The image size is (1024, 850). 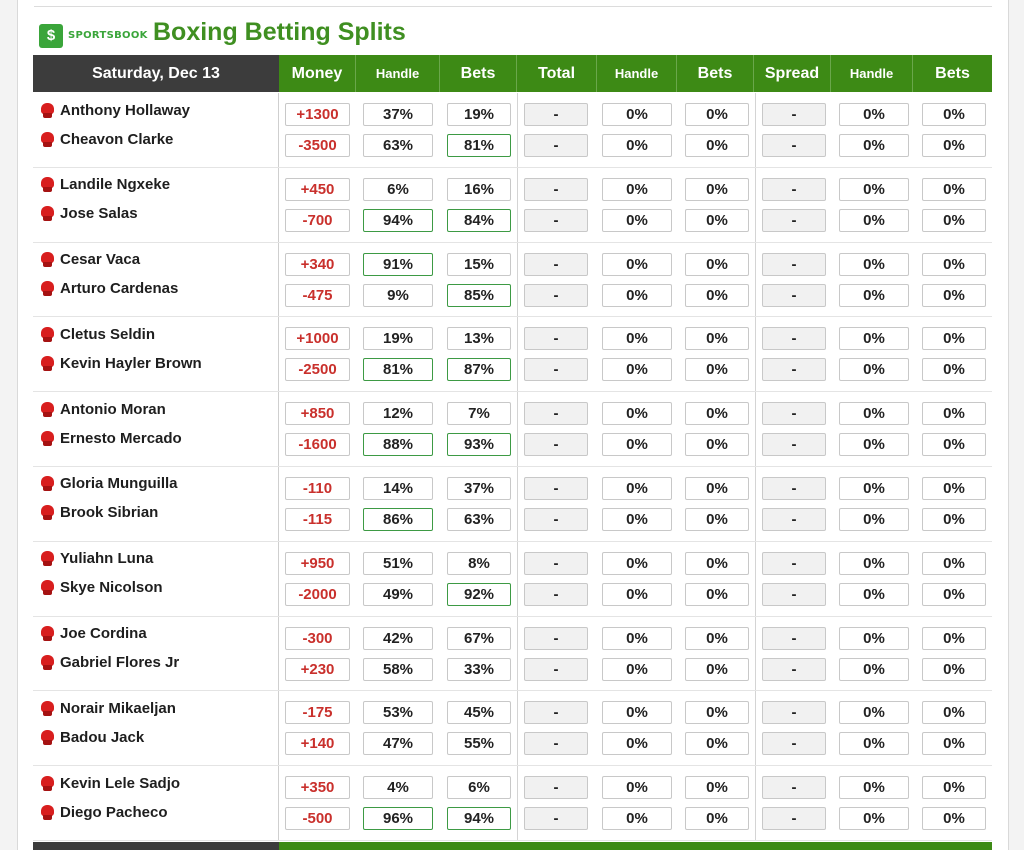 What do you see at coordinates (479, 414) in the screenshot?
I see `money-bets-cell: 7%` at bounding box center [479, 414].